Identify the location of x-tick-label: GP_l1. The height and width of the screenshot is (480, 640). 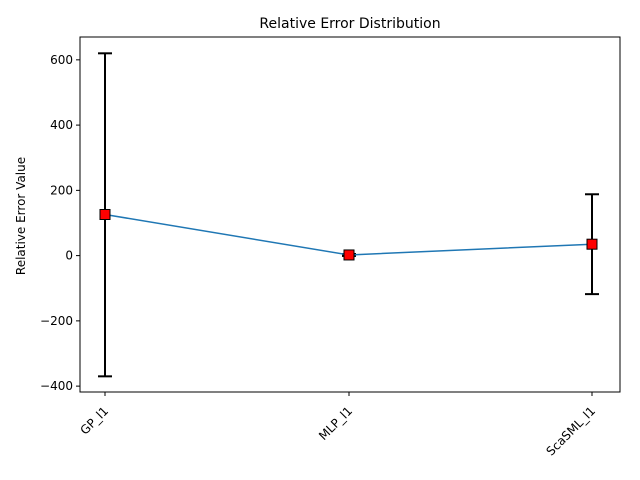
(95, 421).